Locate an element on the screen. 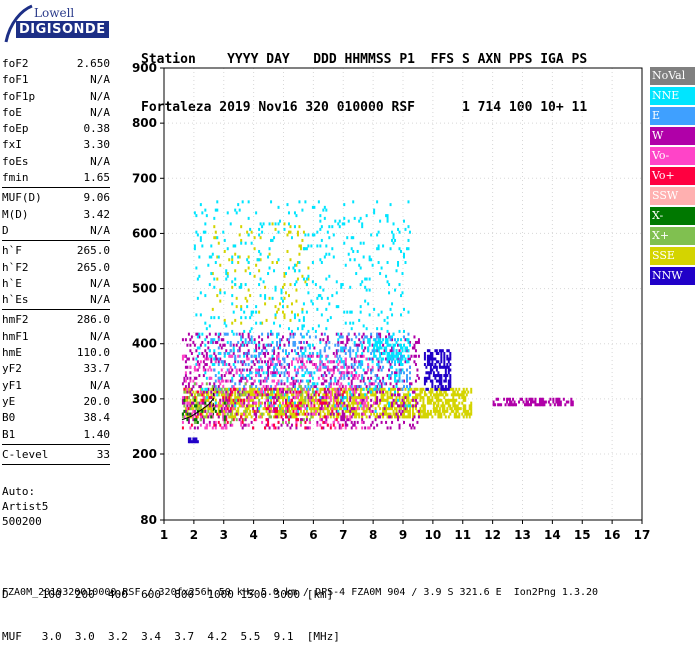  param-divider is located at coordinates (56, 241).